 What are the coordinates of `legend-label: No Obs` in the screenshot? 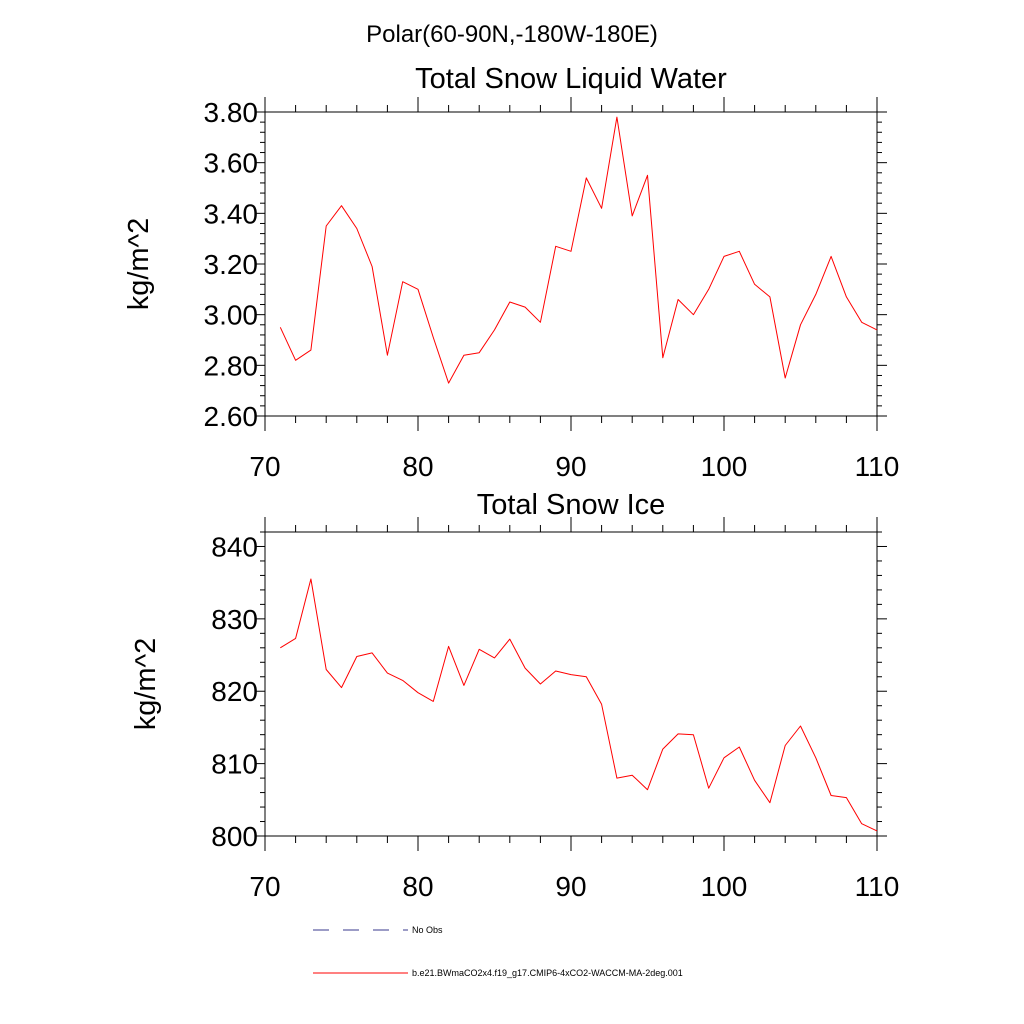 It's located at (427, 930).